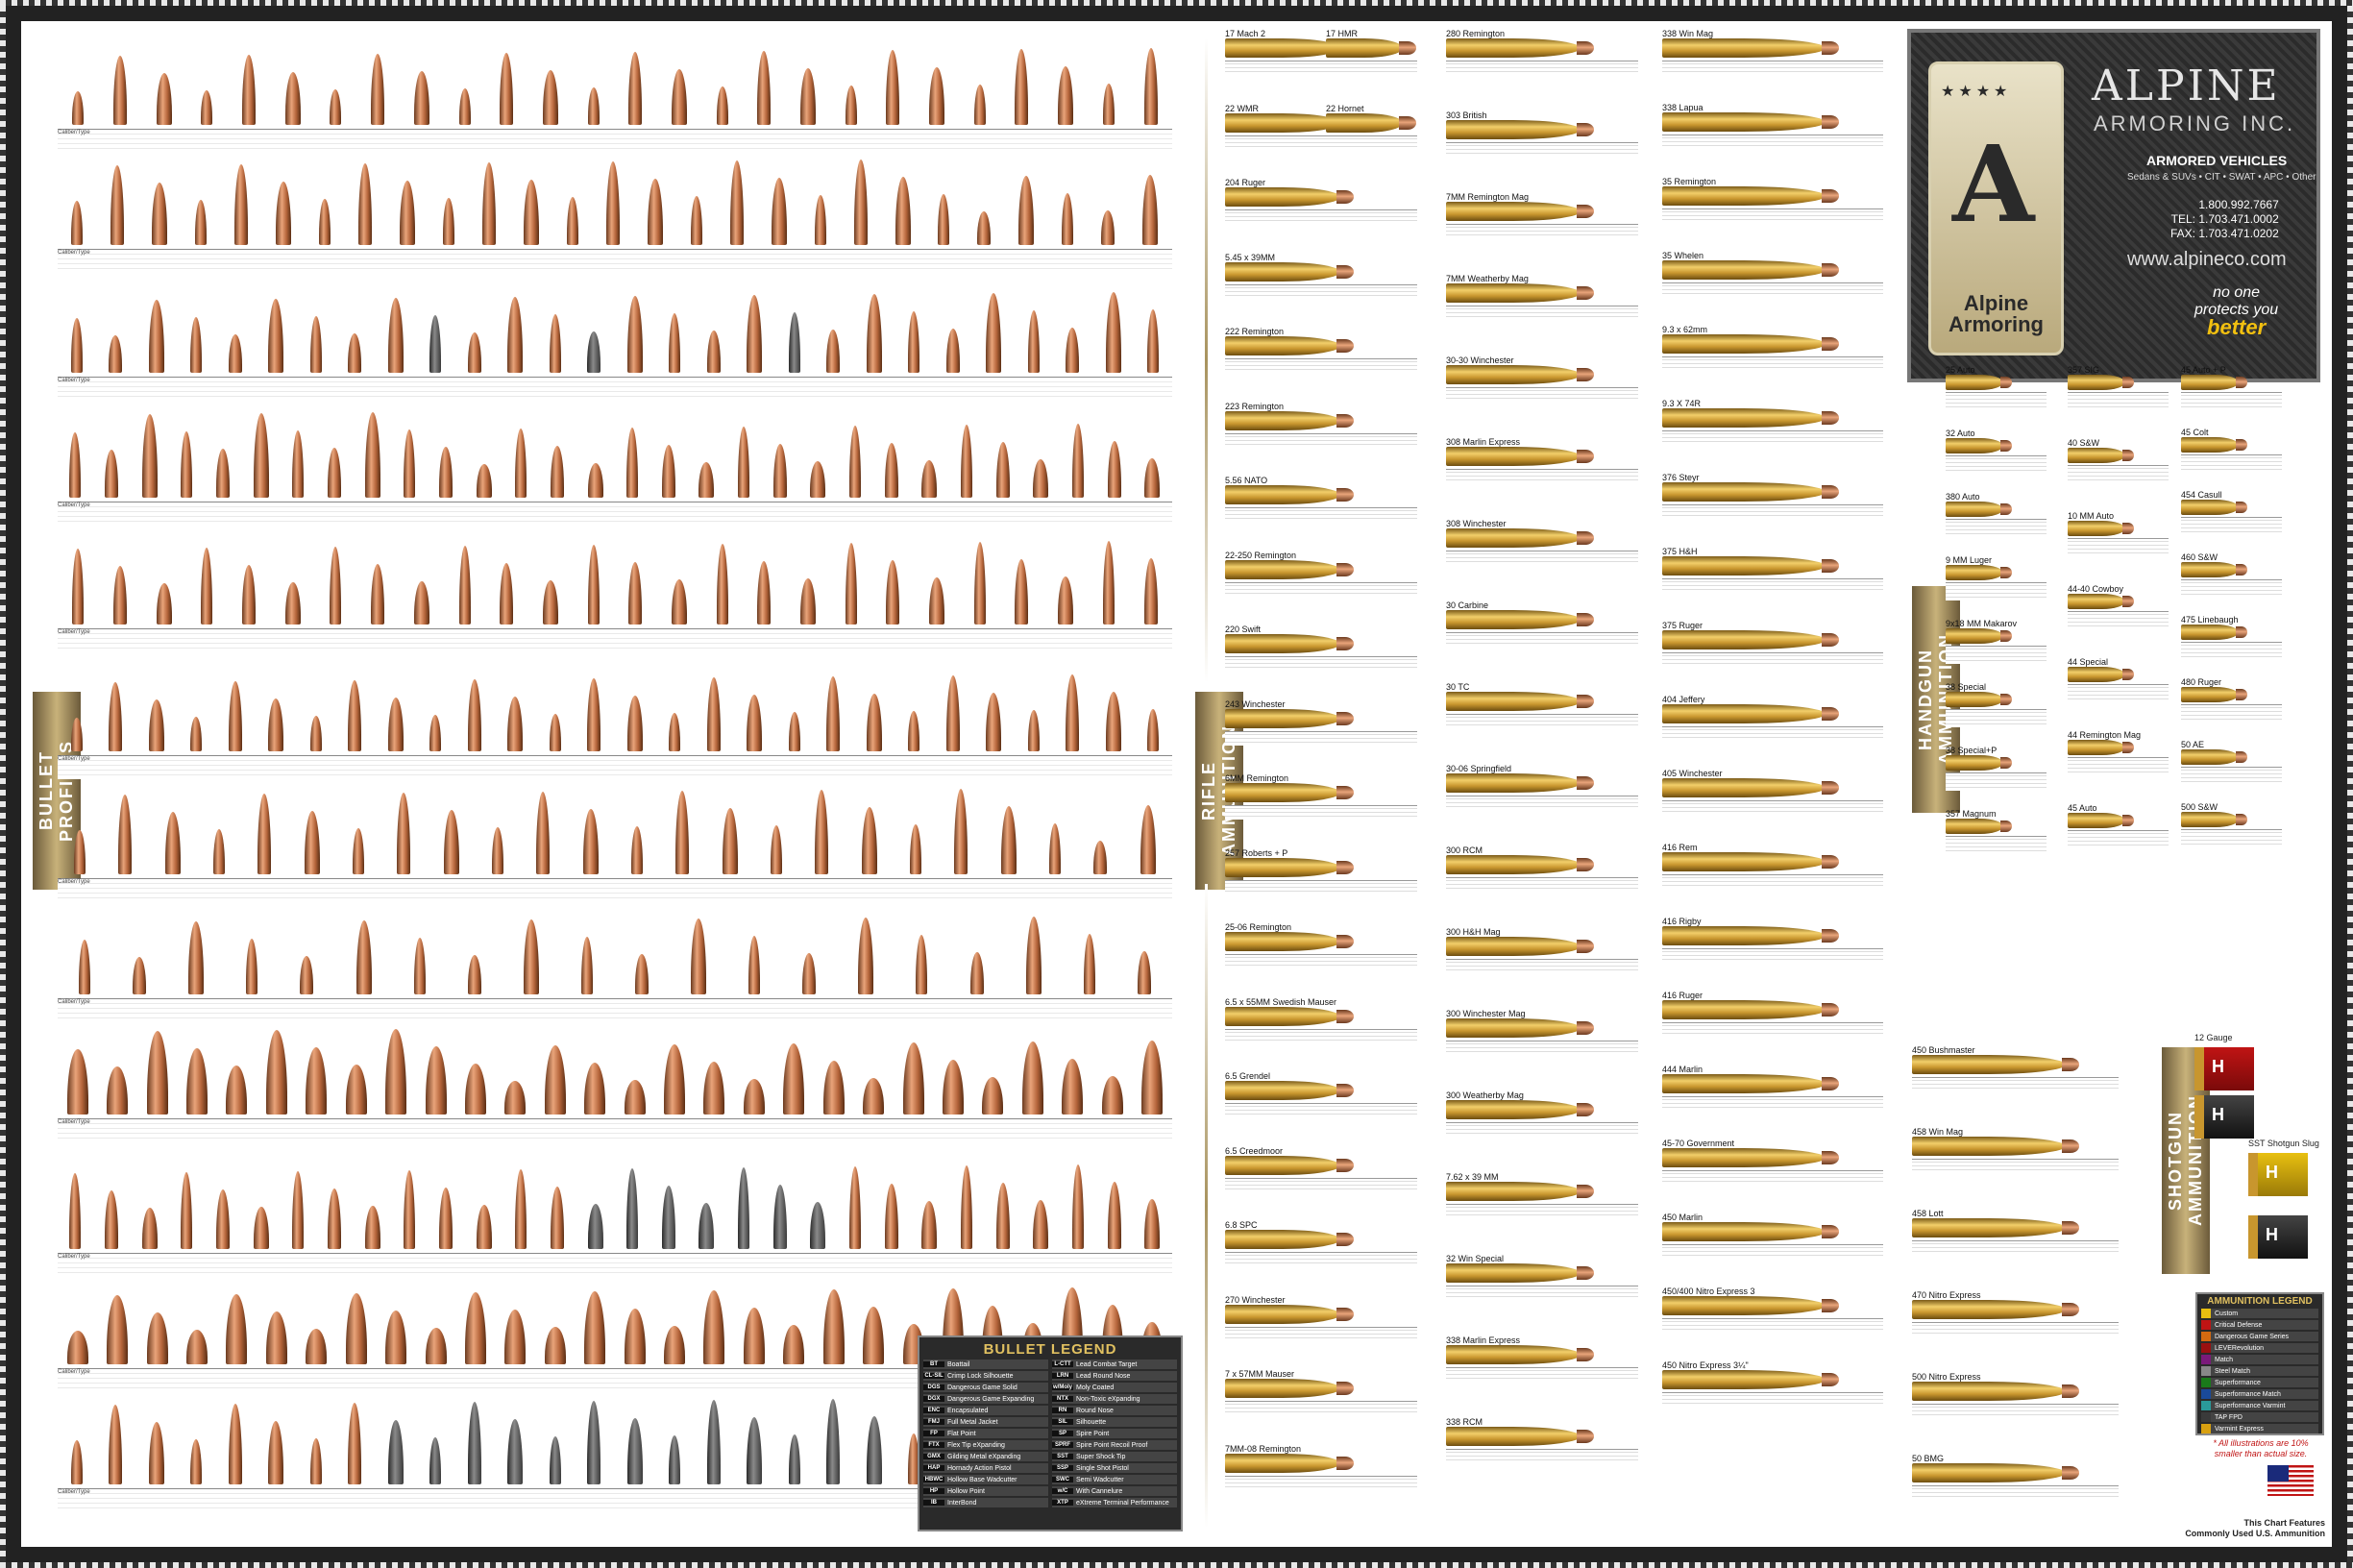 Image resolution: width=2353 pixels, height=1568 pixels. I want to click on ammo-name: 458 Lott, so click(1928, 1214).